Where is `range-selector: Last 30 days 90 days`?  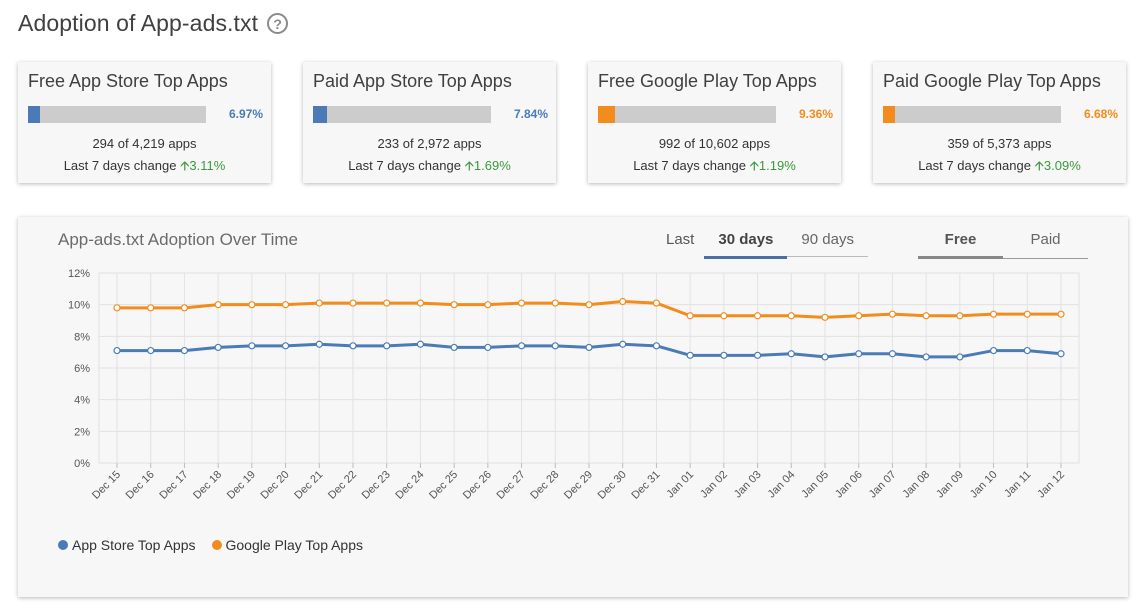 range-selector: Last 30 days 90 days is located at coordinates (767, 244).